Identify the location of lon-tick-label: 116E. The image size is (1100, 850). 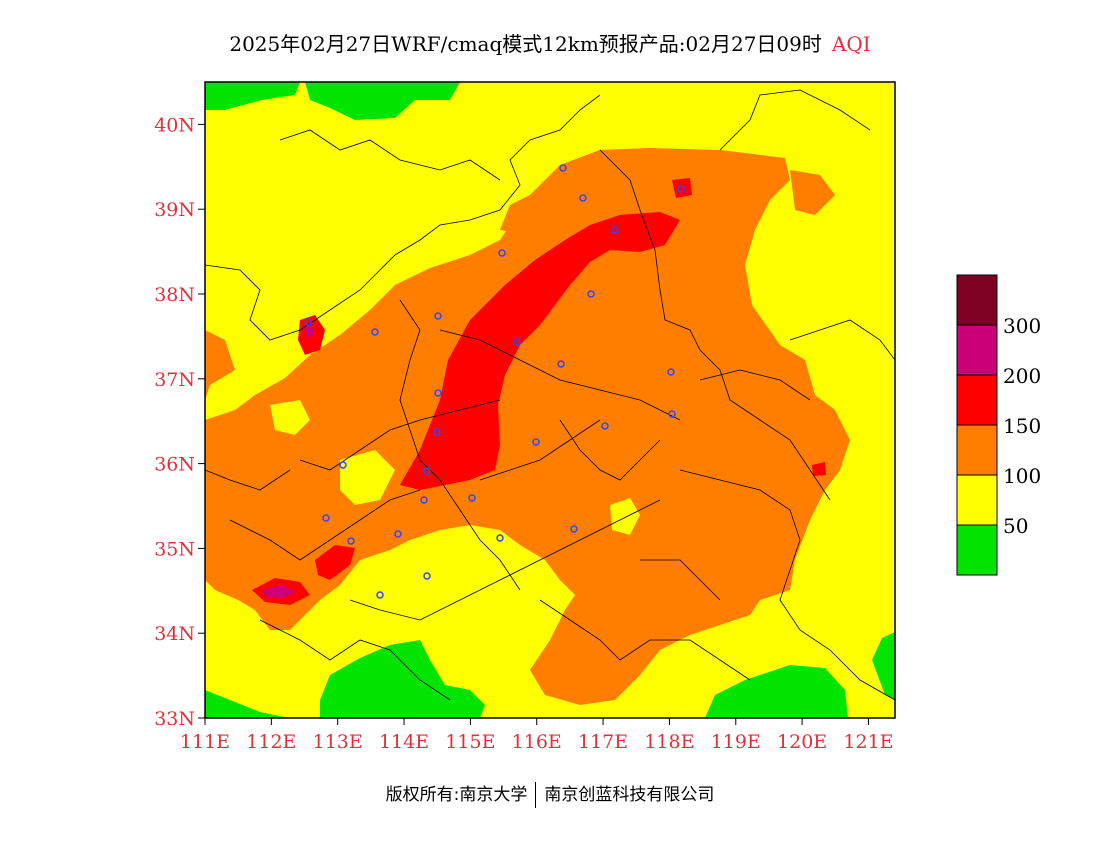
(537, 742).